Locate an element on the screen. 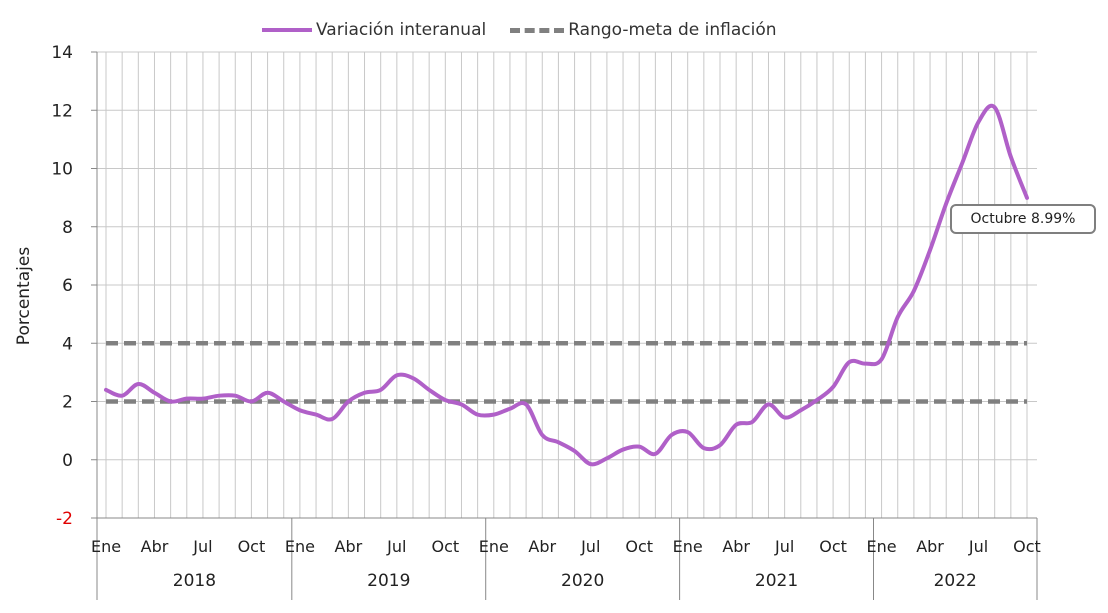 This screenshot has height=613, width=1108. legend-item-variacion: Variación interanual is located at coordinates (374, 30).